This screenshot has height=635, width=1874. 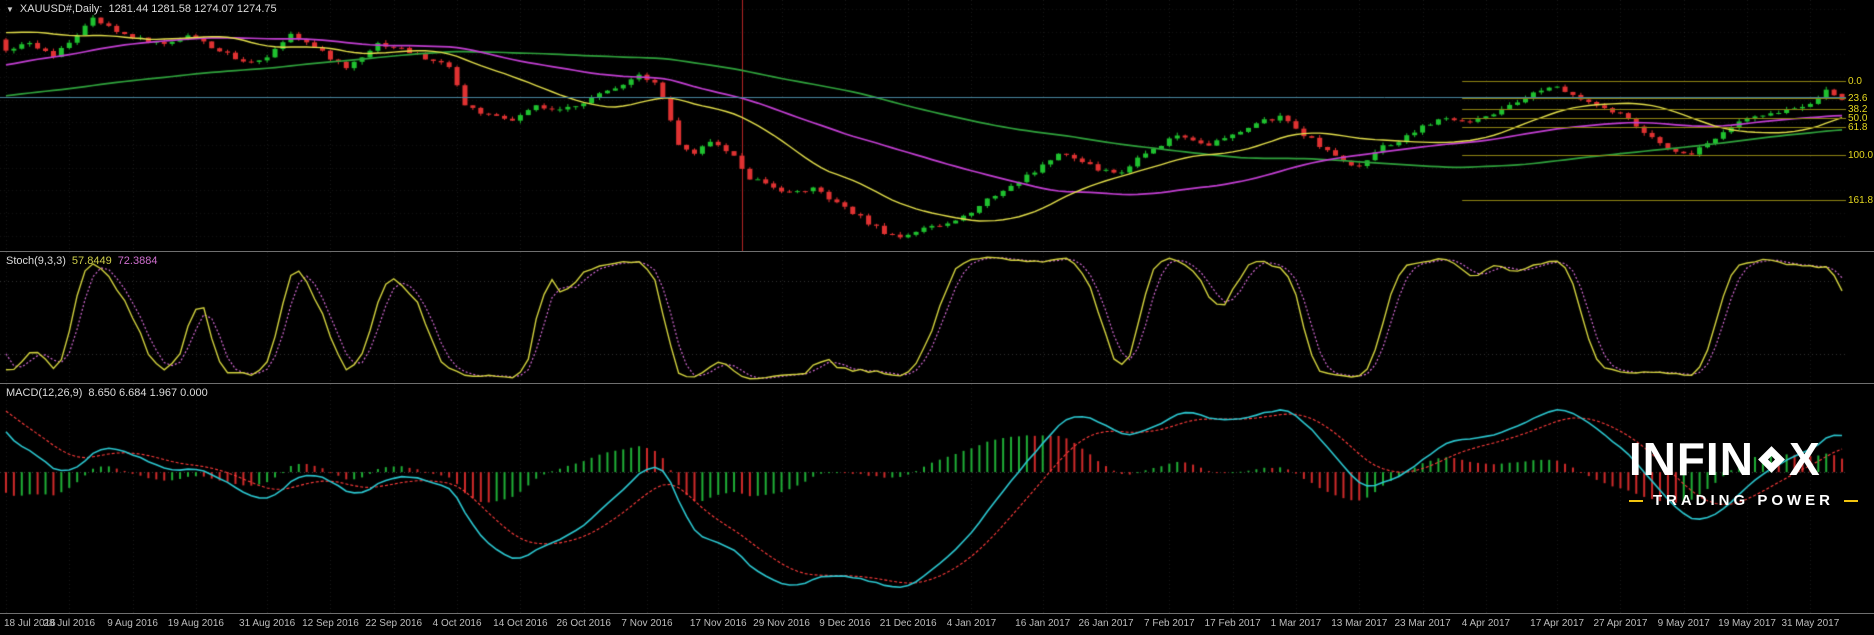 What do you see at coordinates (1861, 201) in the screenshot?
I see `fib-level-label: 161.8` at bounding box center [1861, 201].